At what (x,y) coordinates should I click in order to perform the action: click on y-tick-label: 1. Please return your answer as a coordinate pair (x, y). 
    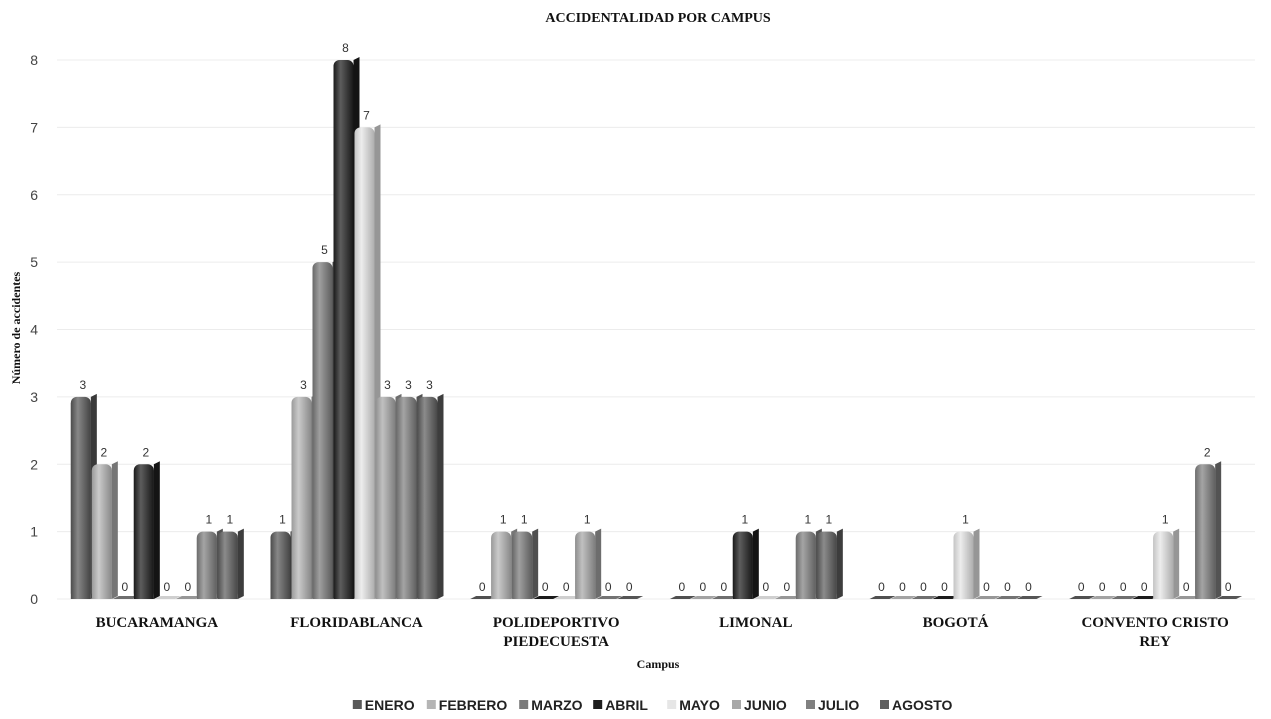
    Looking at the image, I should click on (34, 532).